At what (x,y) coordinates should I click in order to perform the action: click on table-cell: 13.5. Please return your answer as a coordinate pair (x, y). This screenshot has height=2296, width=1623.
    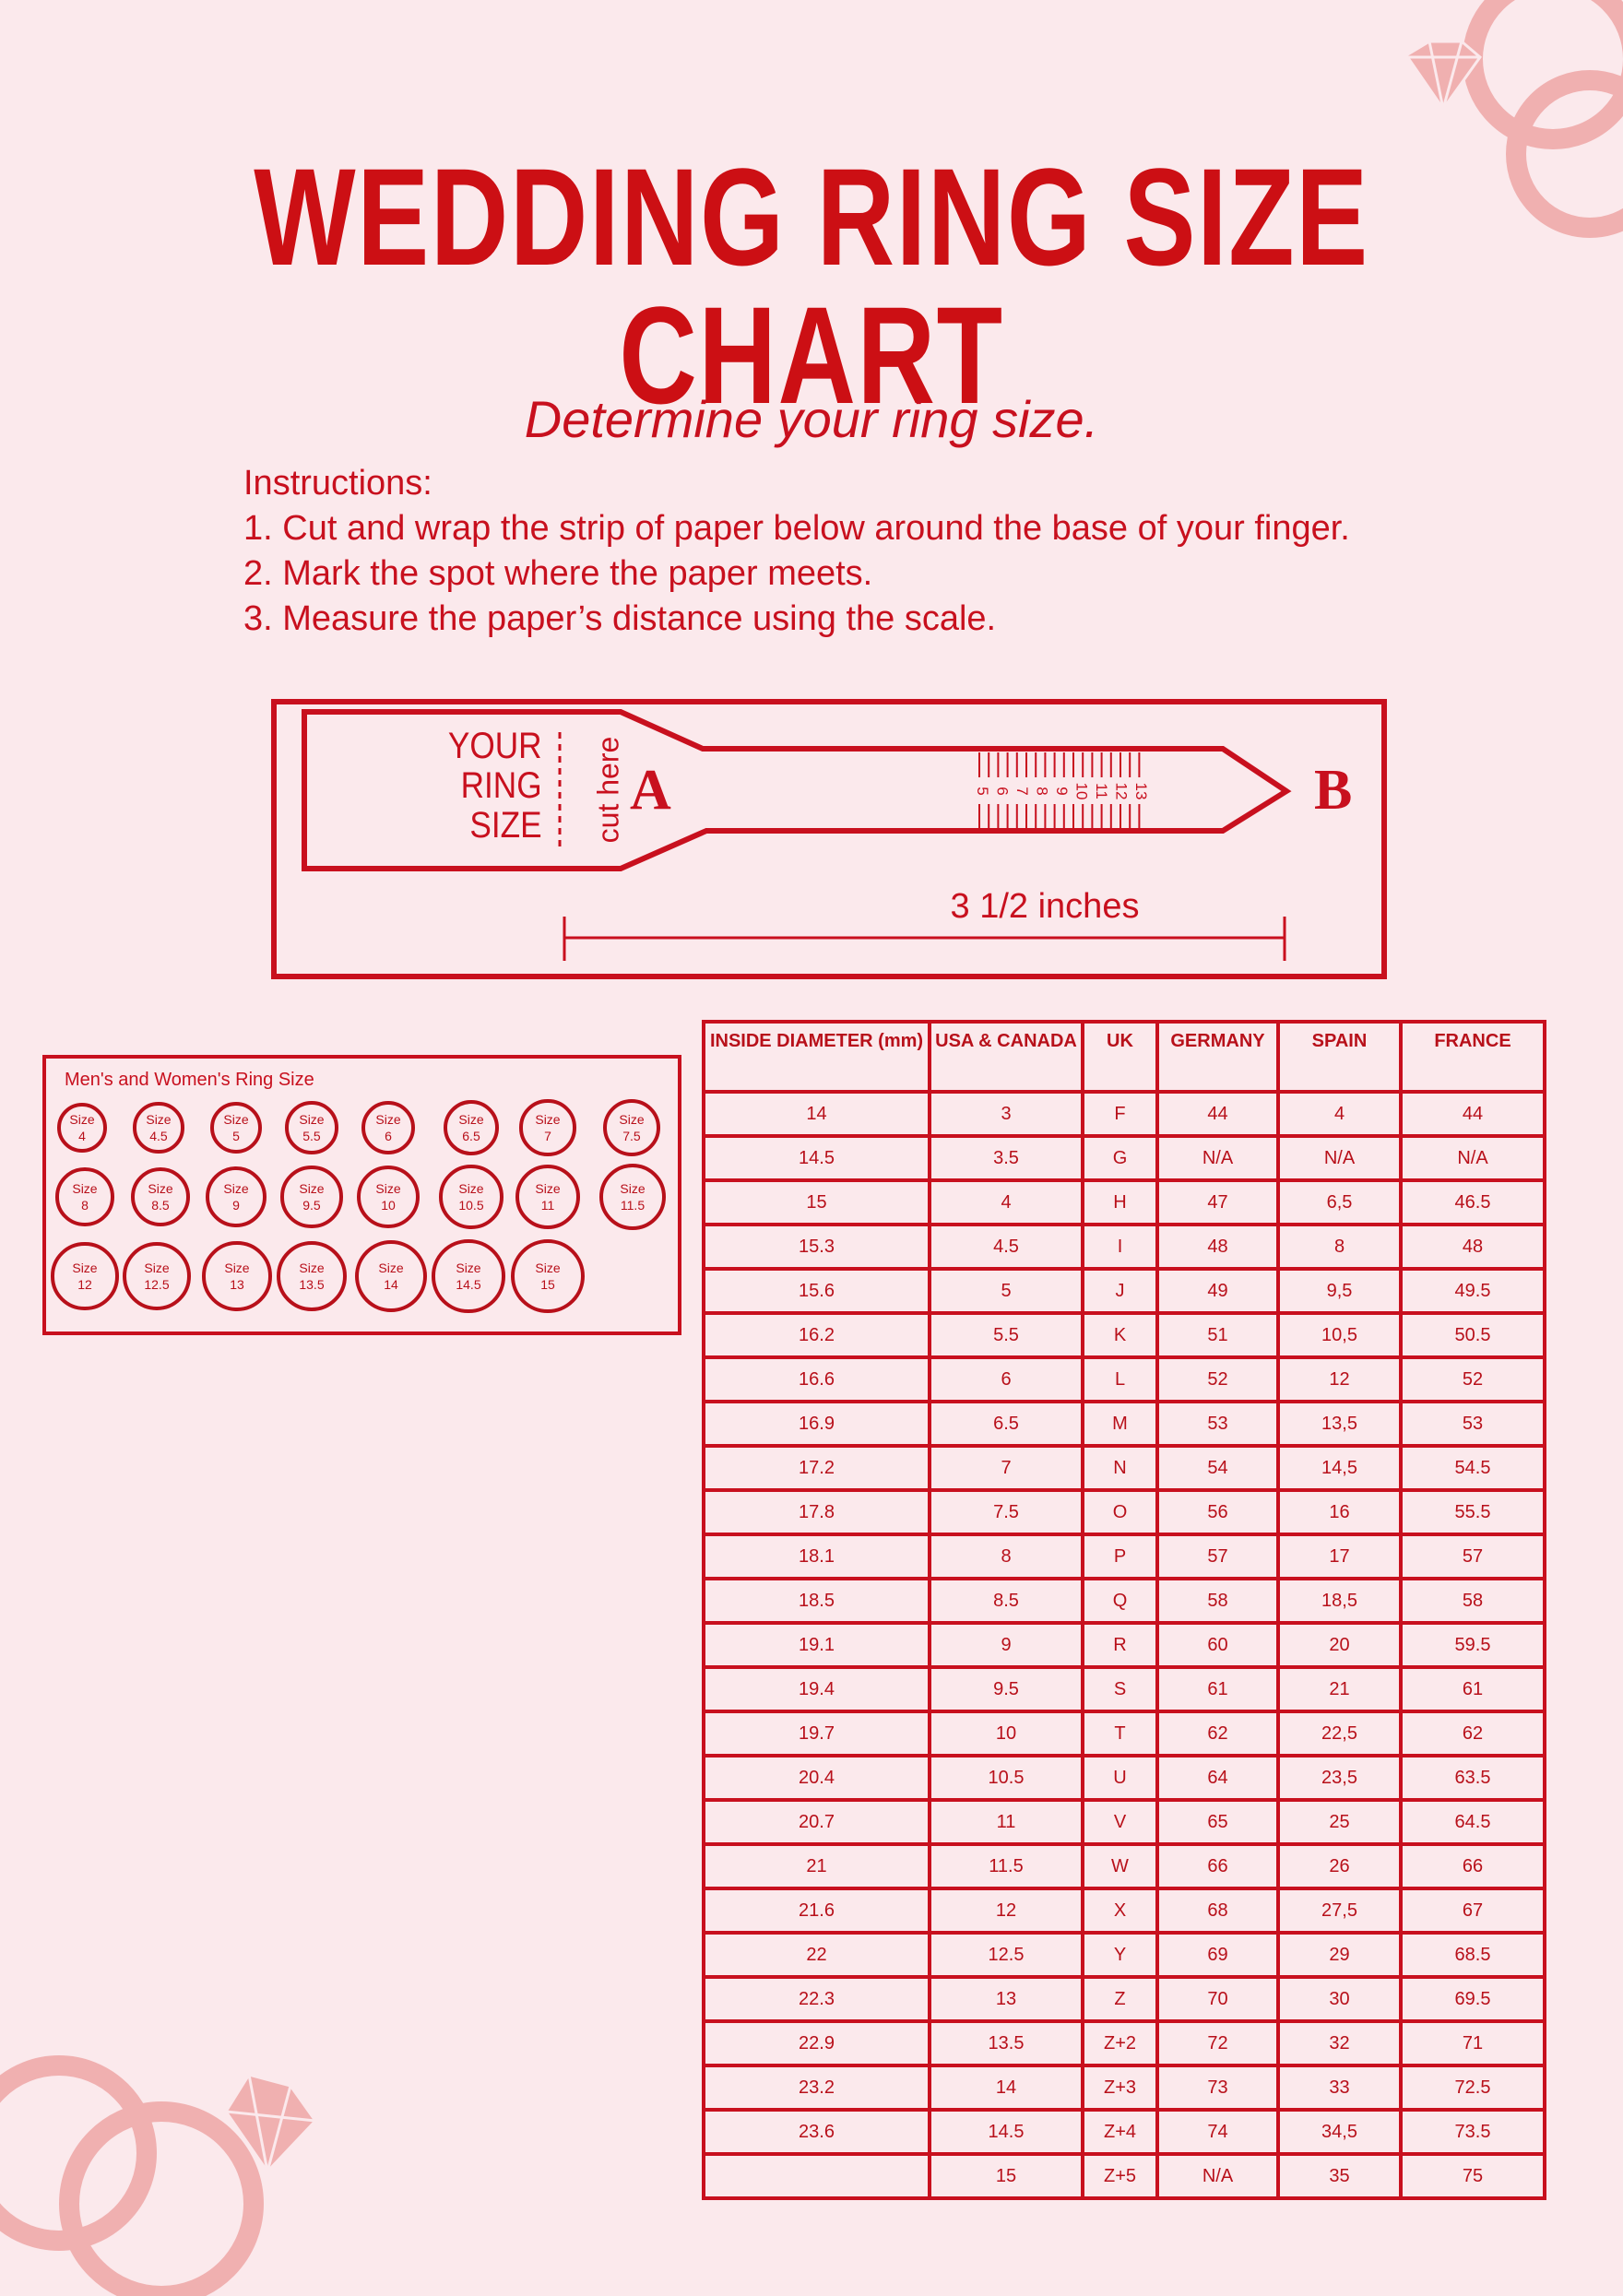
    Looking at the image, I should click on (1006, 2043).